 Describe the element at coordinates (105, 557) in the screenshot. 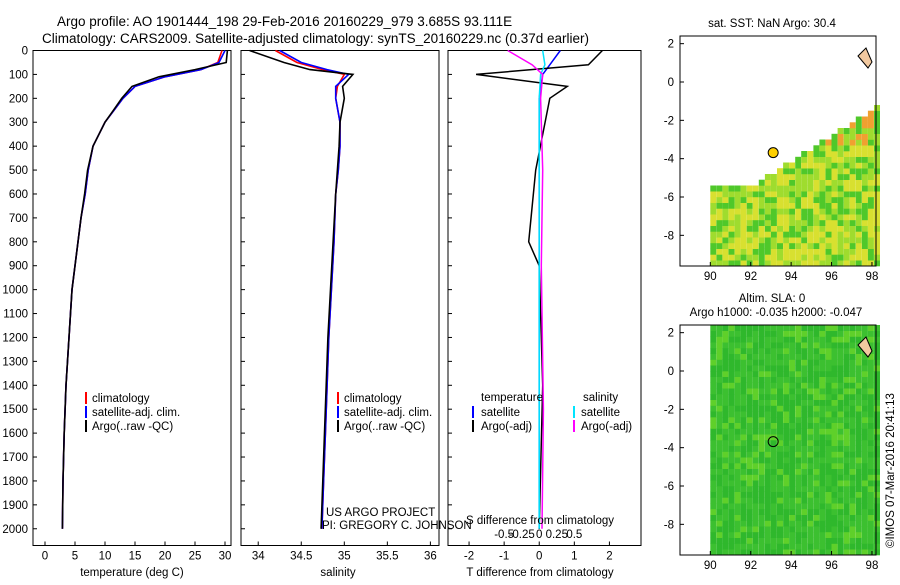

I see `x-tick-label: 10` at that location.